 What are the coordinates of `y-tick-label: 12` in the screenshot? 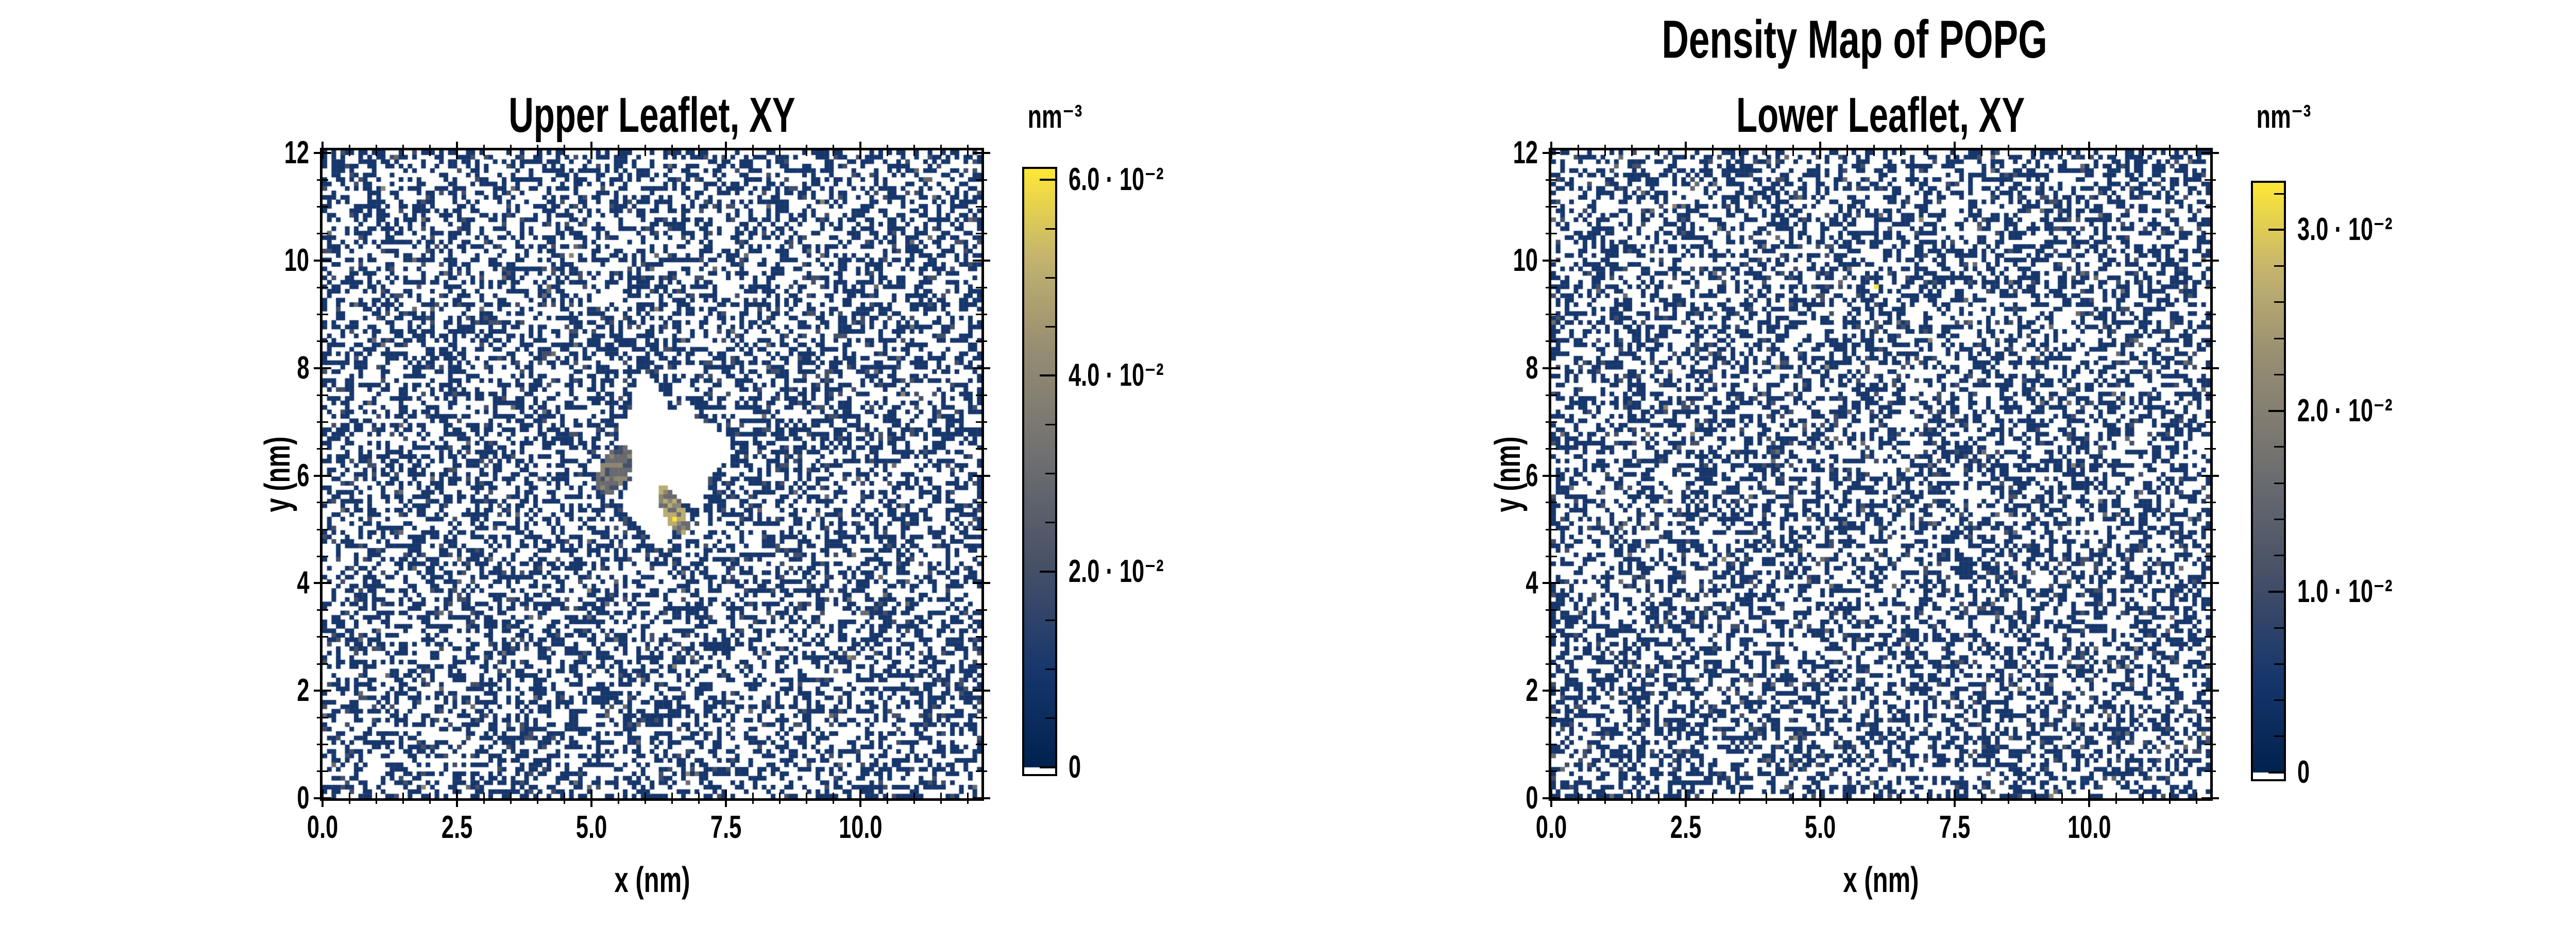 It's located at (296, 153).